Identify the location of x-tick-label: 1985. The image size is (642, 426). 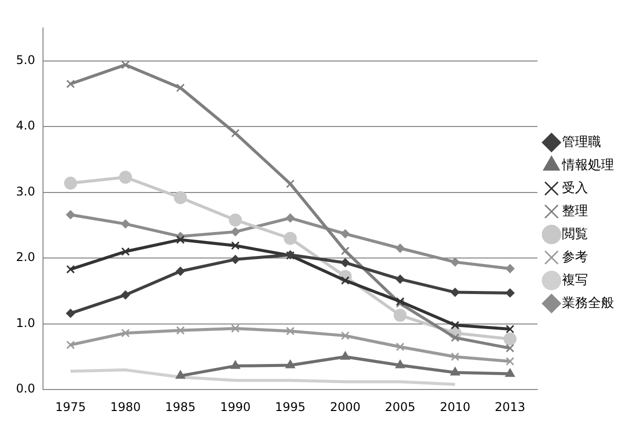
(180, 407).